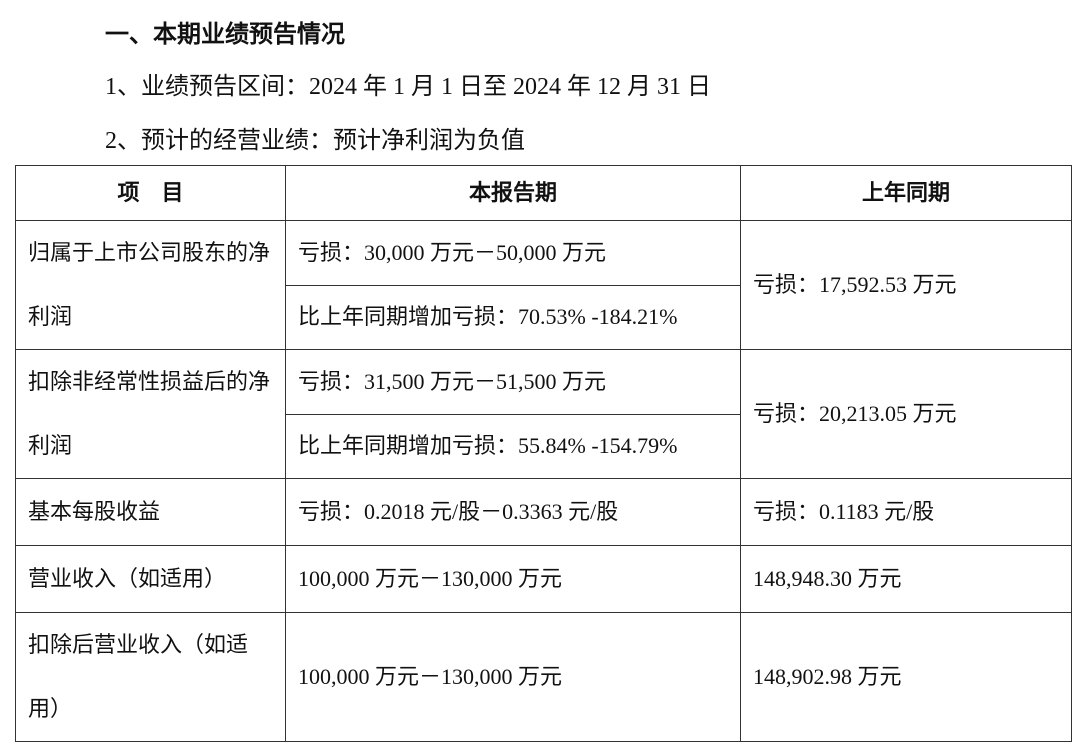  Describe the element at coordinates (150, 285) in the screenshot. I see `row-label: 归属于上市公司股东的净利润` at that location.